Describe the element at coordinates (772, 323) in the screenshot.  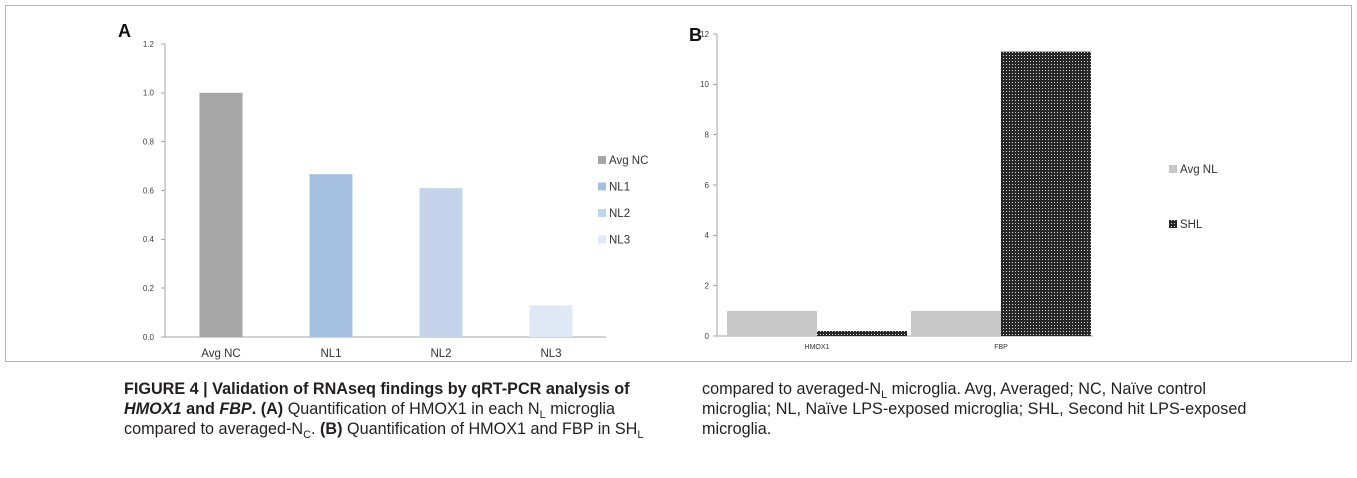
I see `bar-avg-nl-hmox1` at that location.